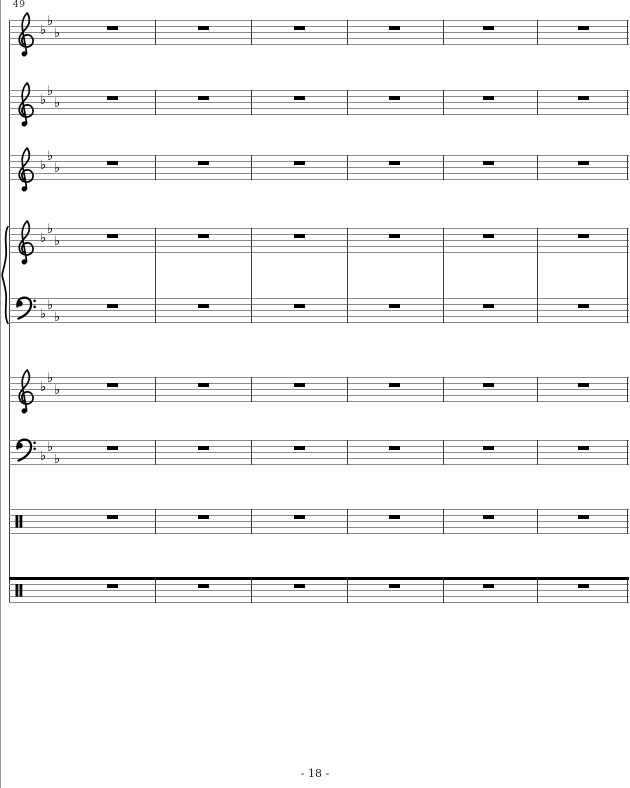 The height and width of the screenshot is (788, 630). Describe the element at coordinates (19, 5) in the screenshot. I see `measure-number: 49` at that location.